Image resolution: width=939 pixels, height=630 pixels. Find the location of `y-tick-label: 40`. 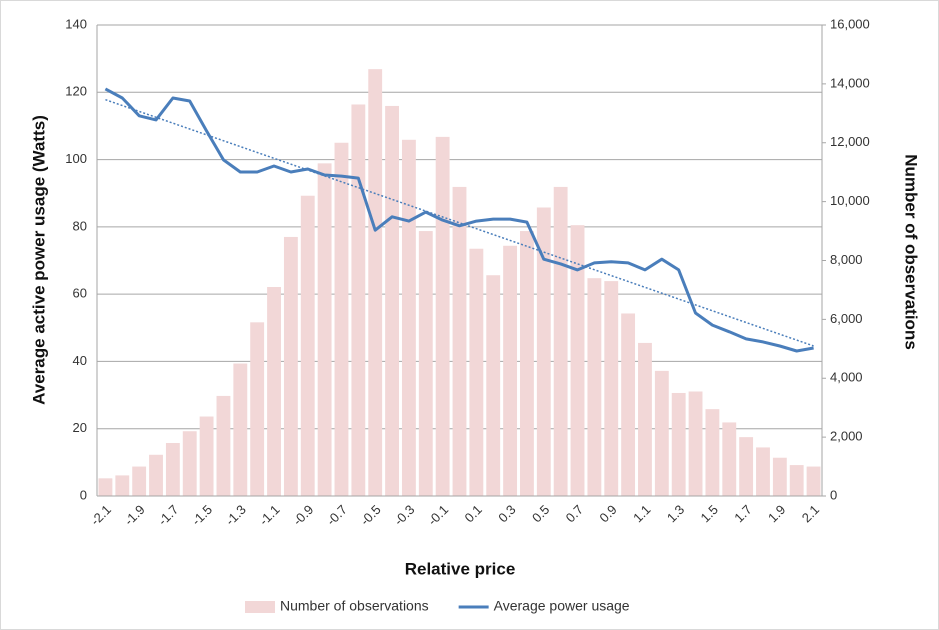

y-tick-label: 40 is located at coordinates (80, 360).